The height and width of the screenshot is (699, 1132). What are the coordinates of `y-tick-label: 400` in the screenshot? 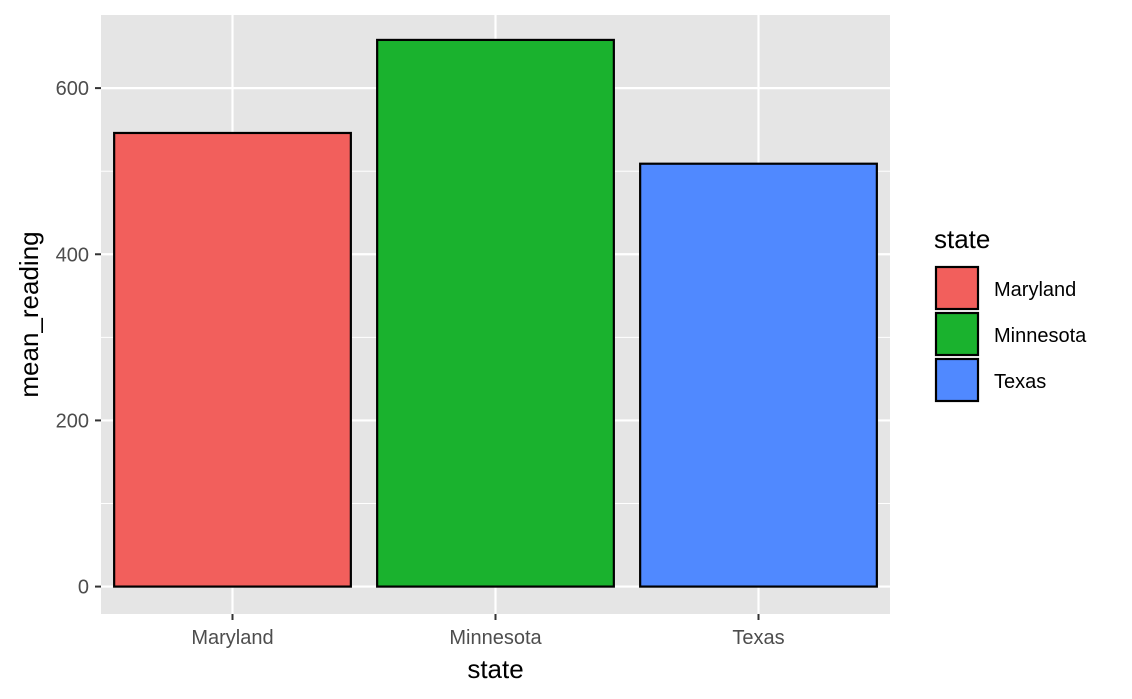 It's located at (72, 255).